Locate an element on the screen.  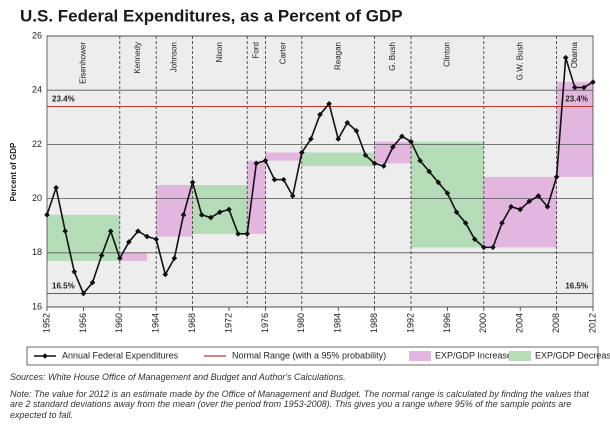
x-tick-label: 1996 is located at coordinates (447, 323).